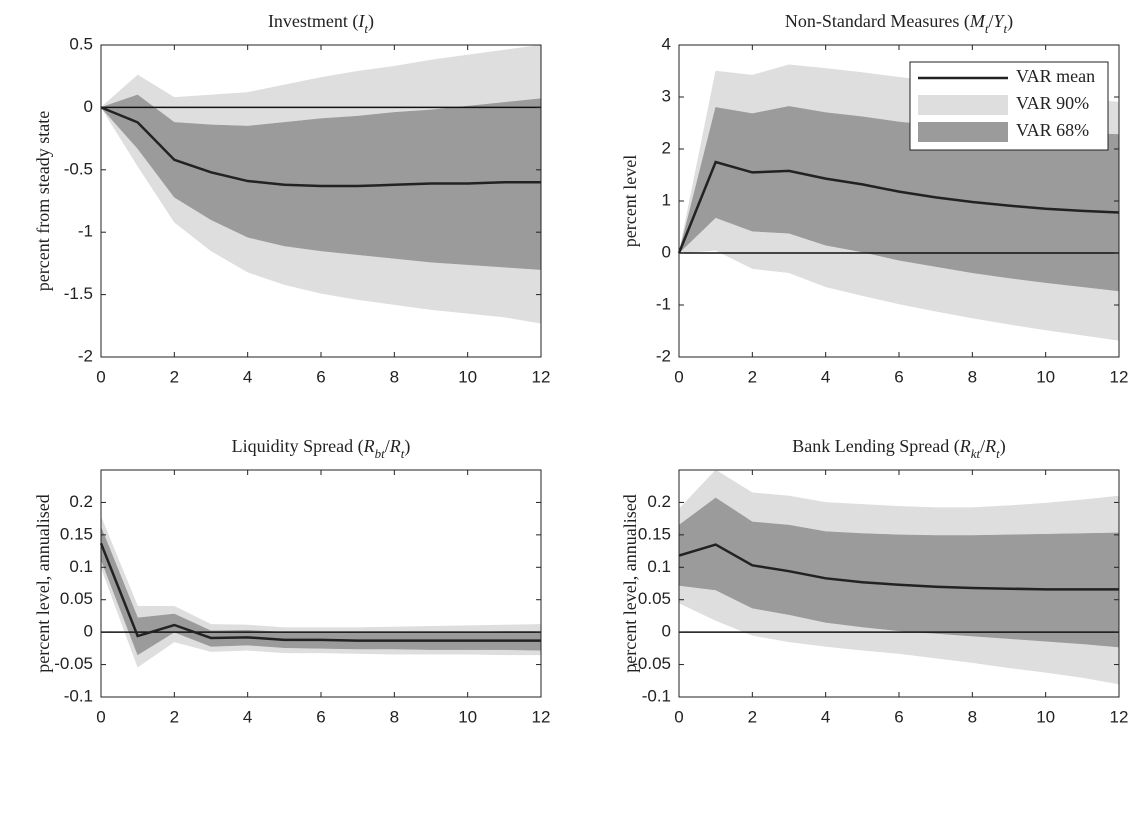  I want to click on legend-label: VAR mean, so click(1055, 76).